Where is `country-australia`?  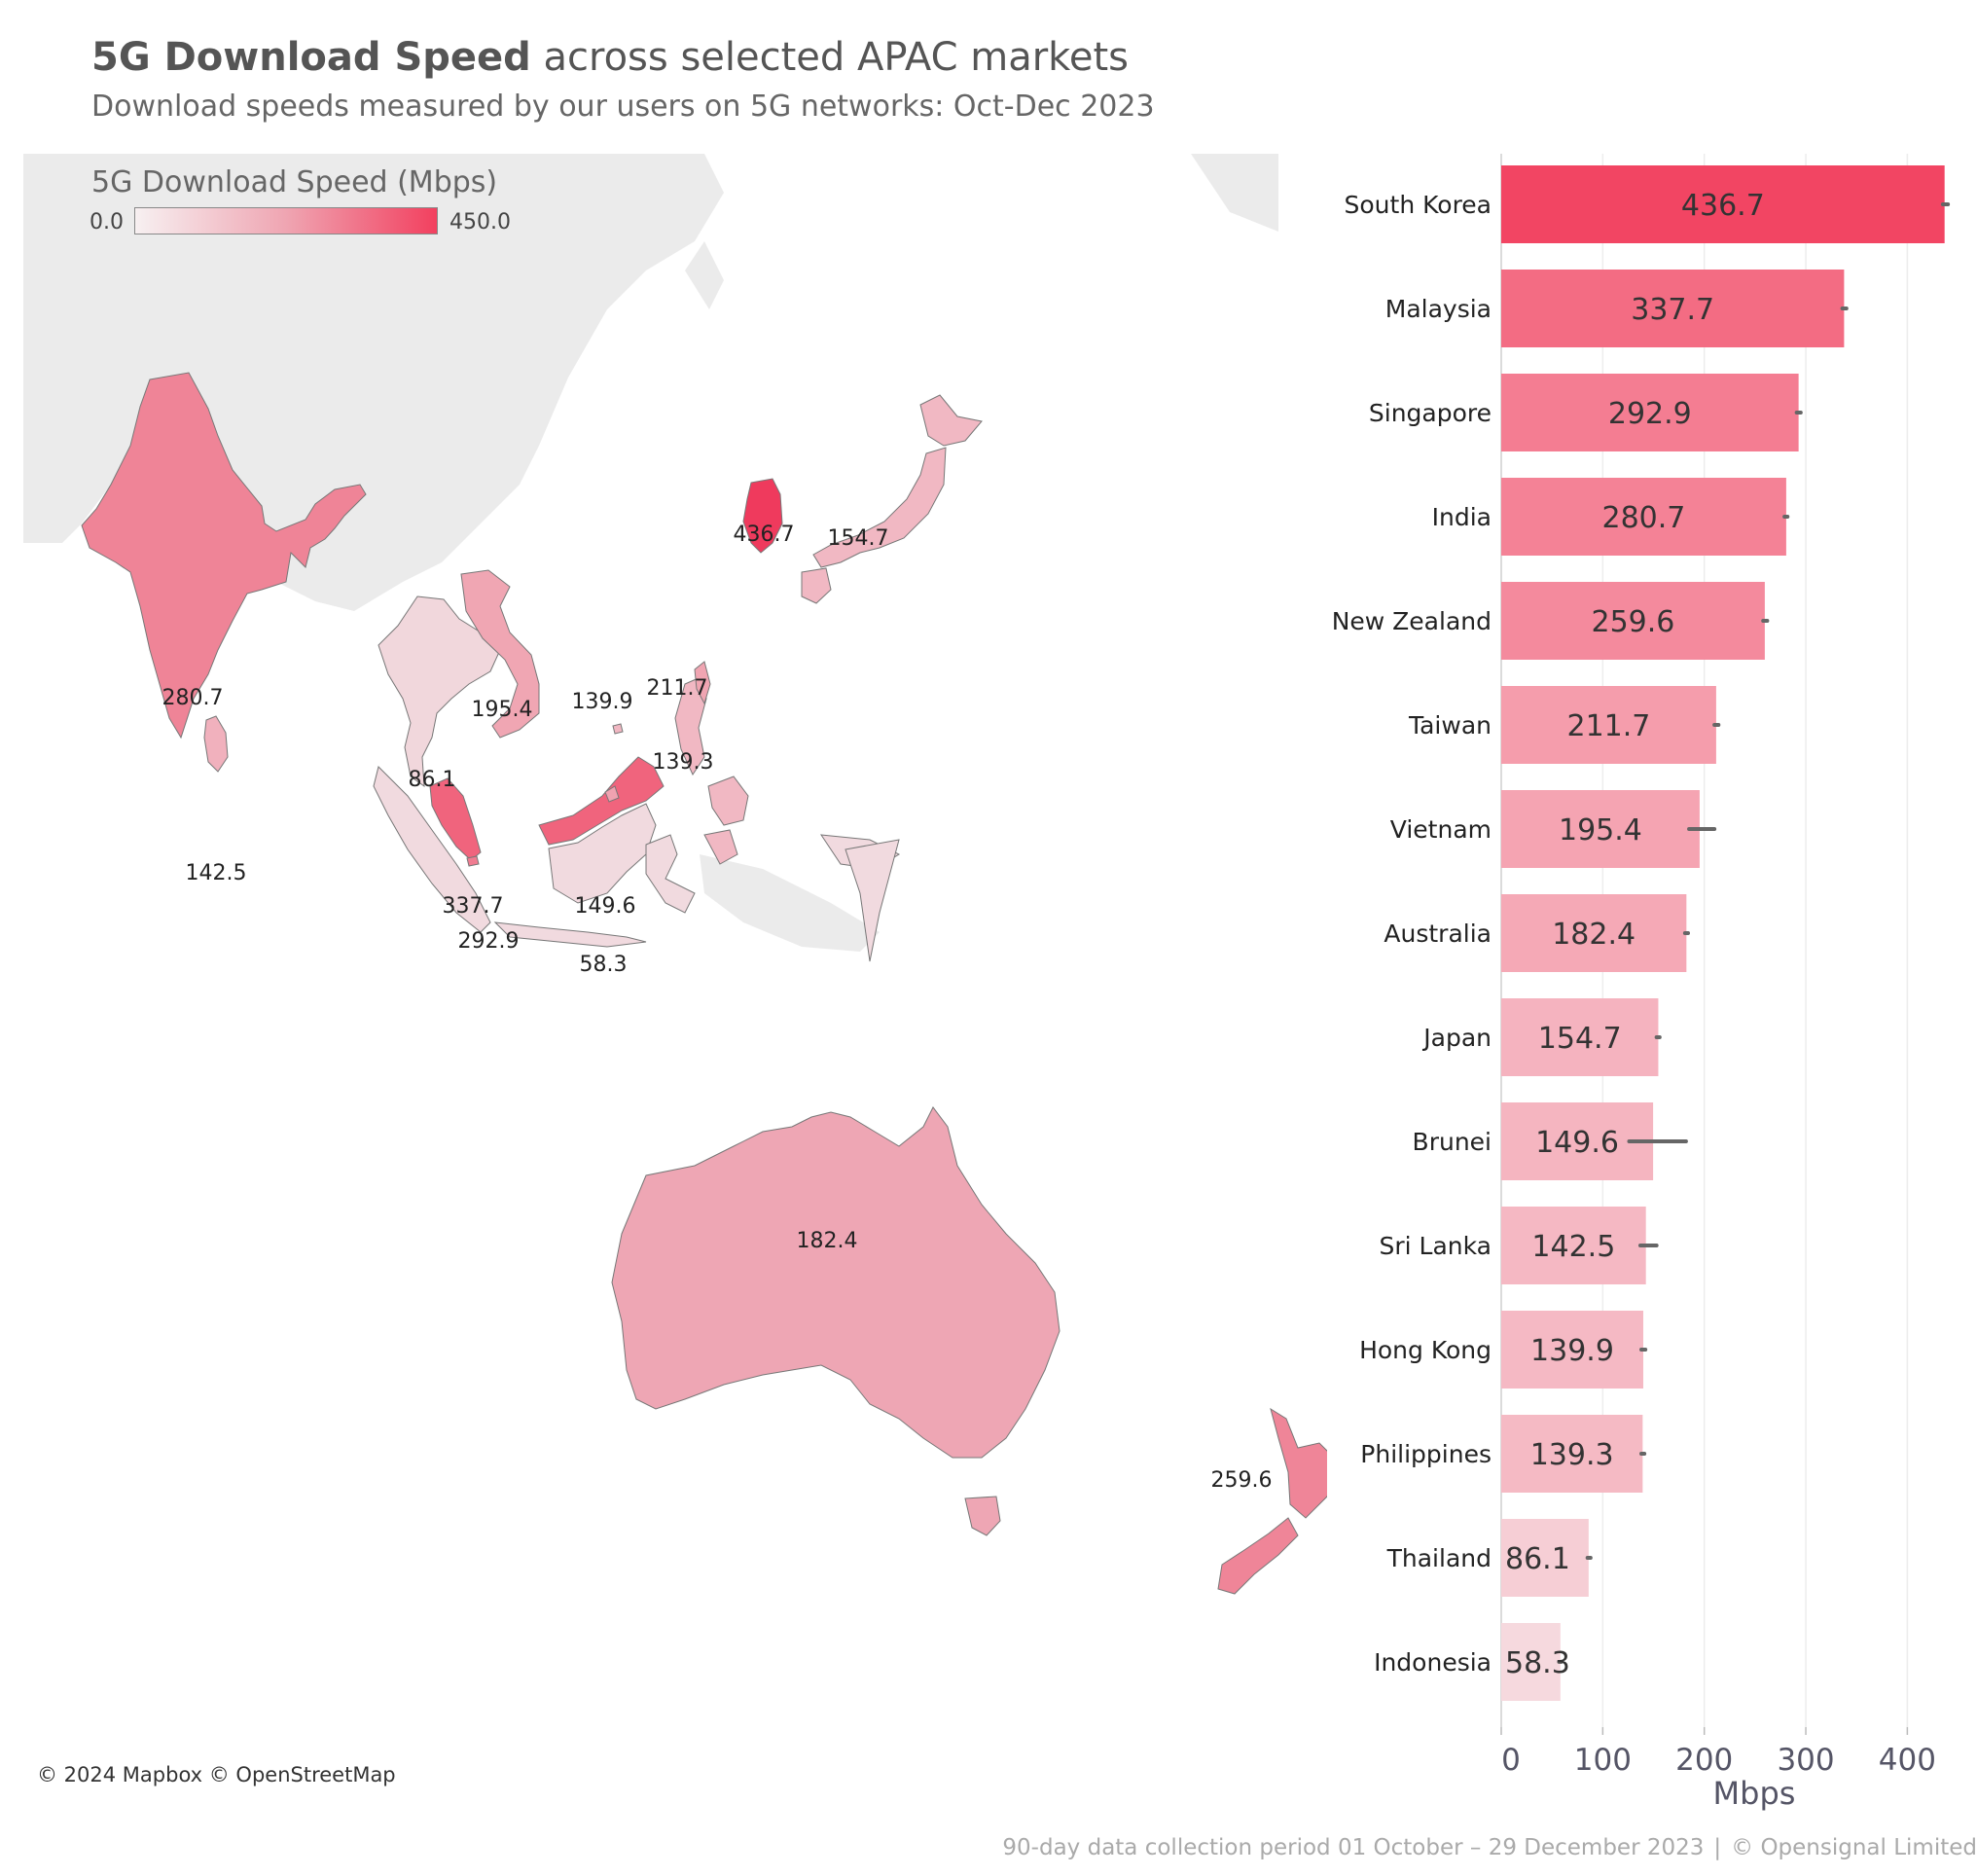 country-australia is located at coordinates (835, 1282).